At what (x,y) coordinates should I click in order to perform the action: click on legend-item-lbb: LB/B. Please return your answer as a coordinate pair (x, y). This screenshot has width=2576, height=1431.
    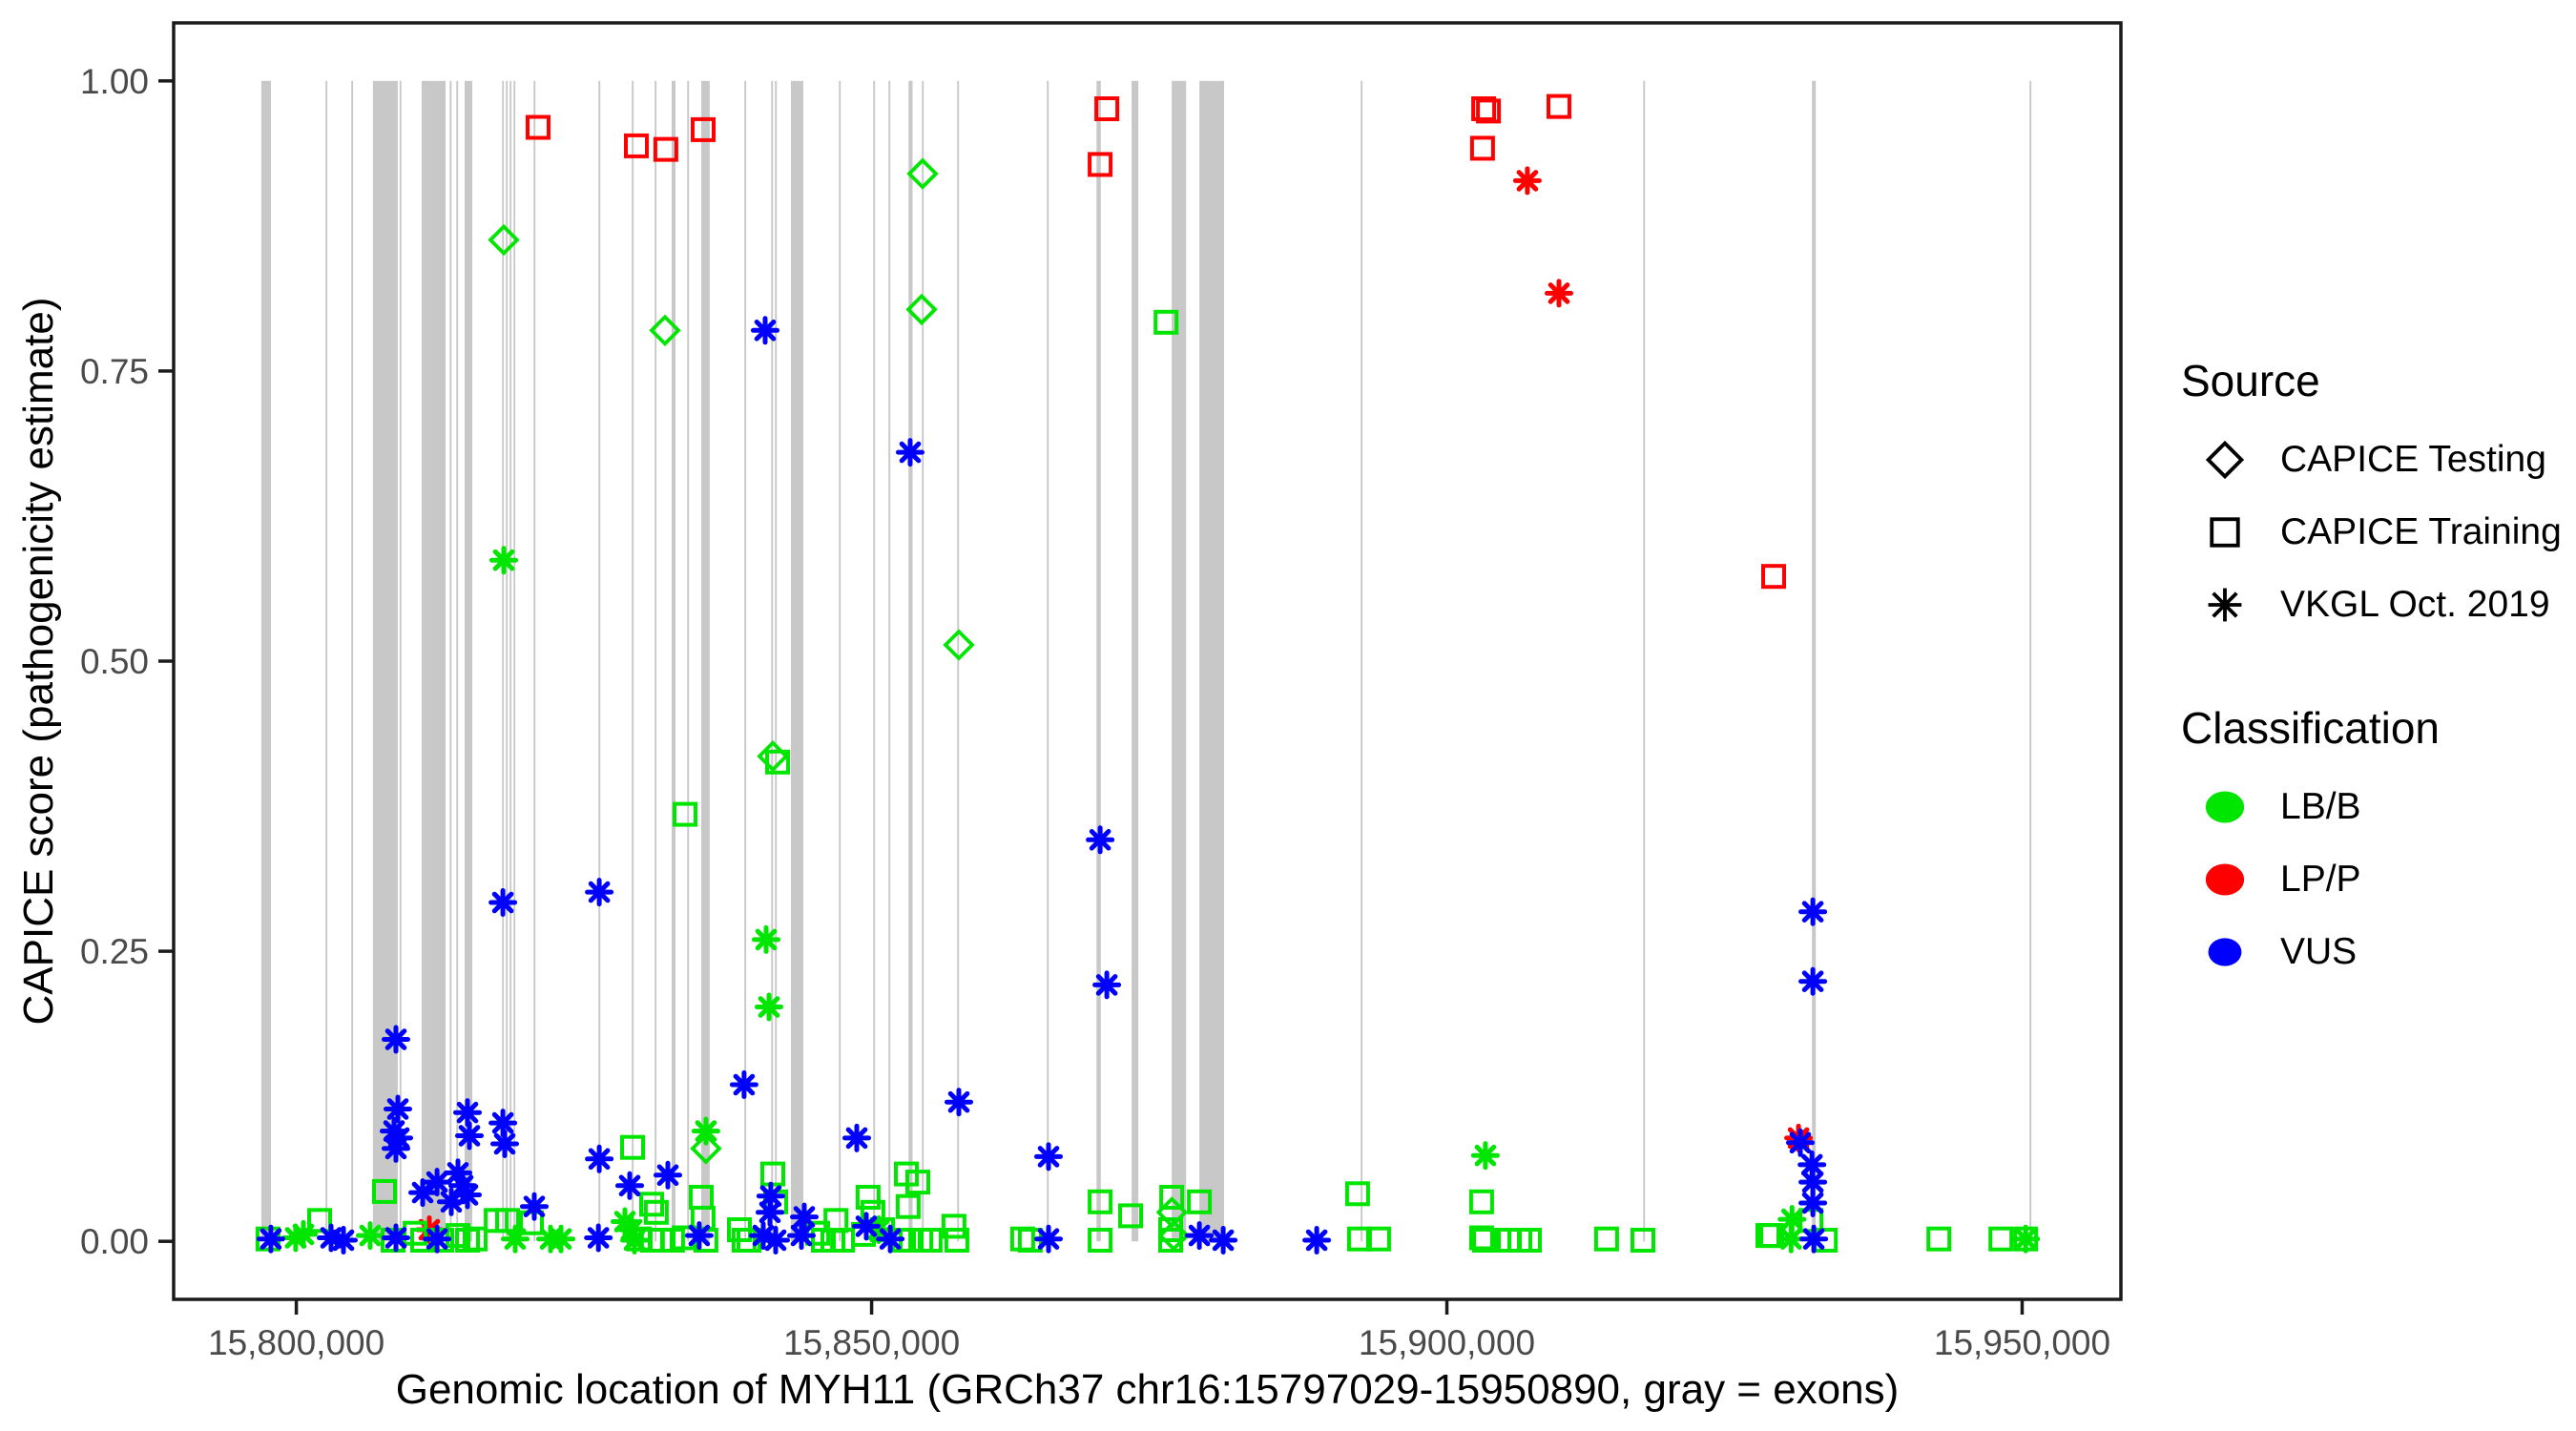
    Looking at the image, I should click on (2372, 807).